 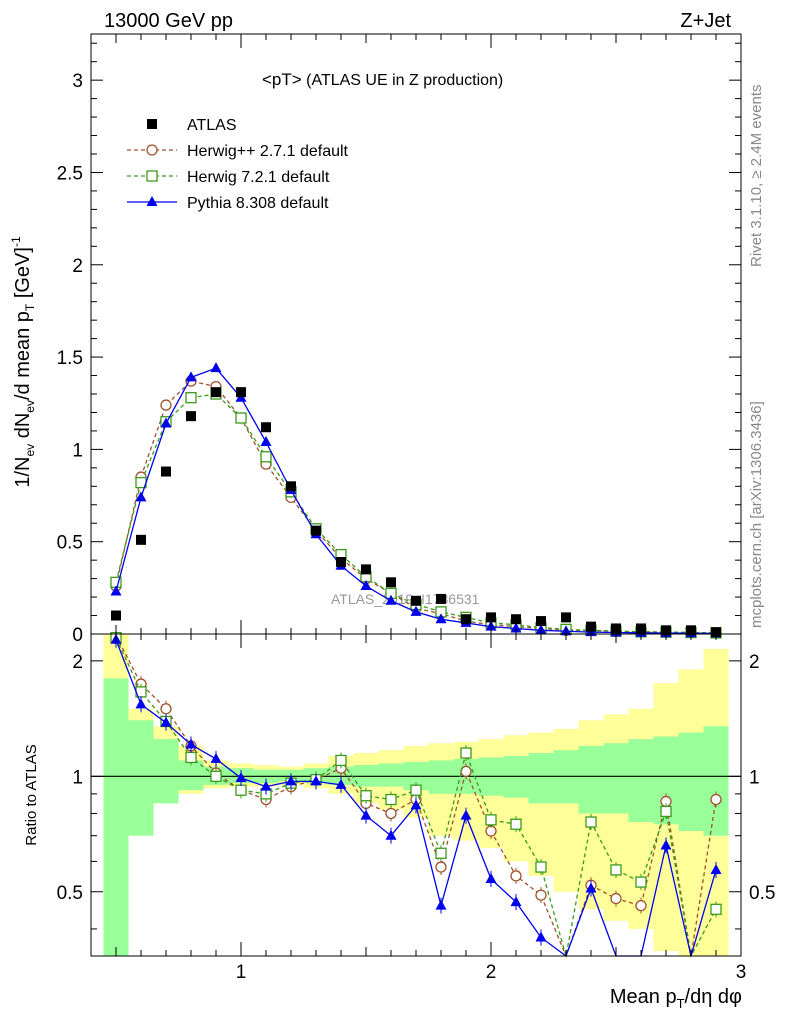 I want to click on header-right: Z+Jet, so click(x=705, y=21).